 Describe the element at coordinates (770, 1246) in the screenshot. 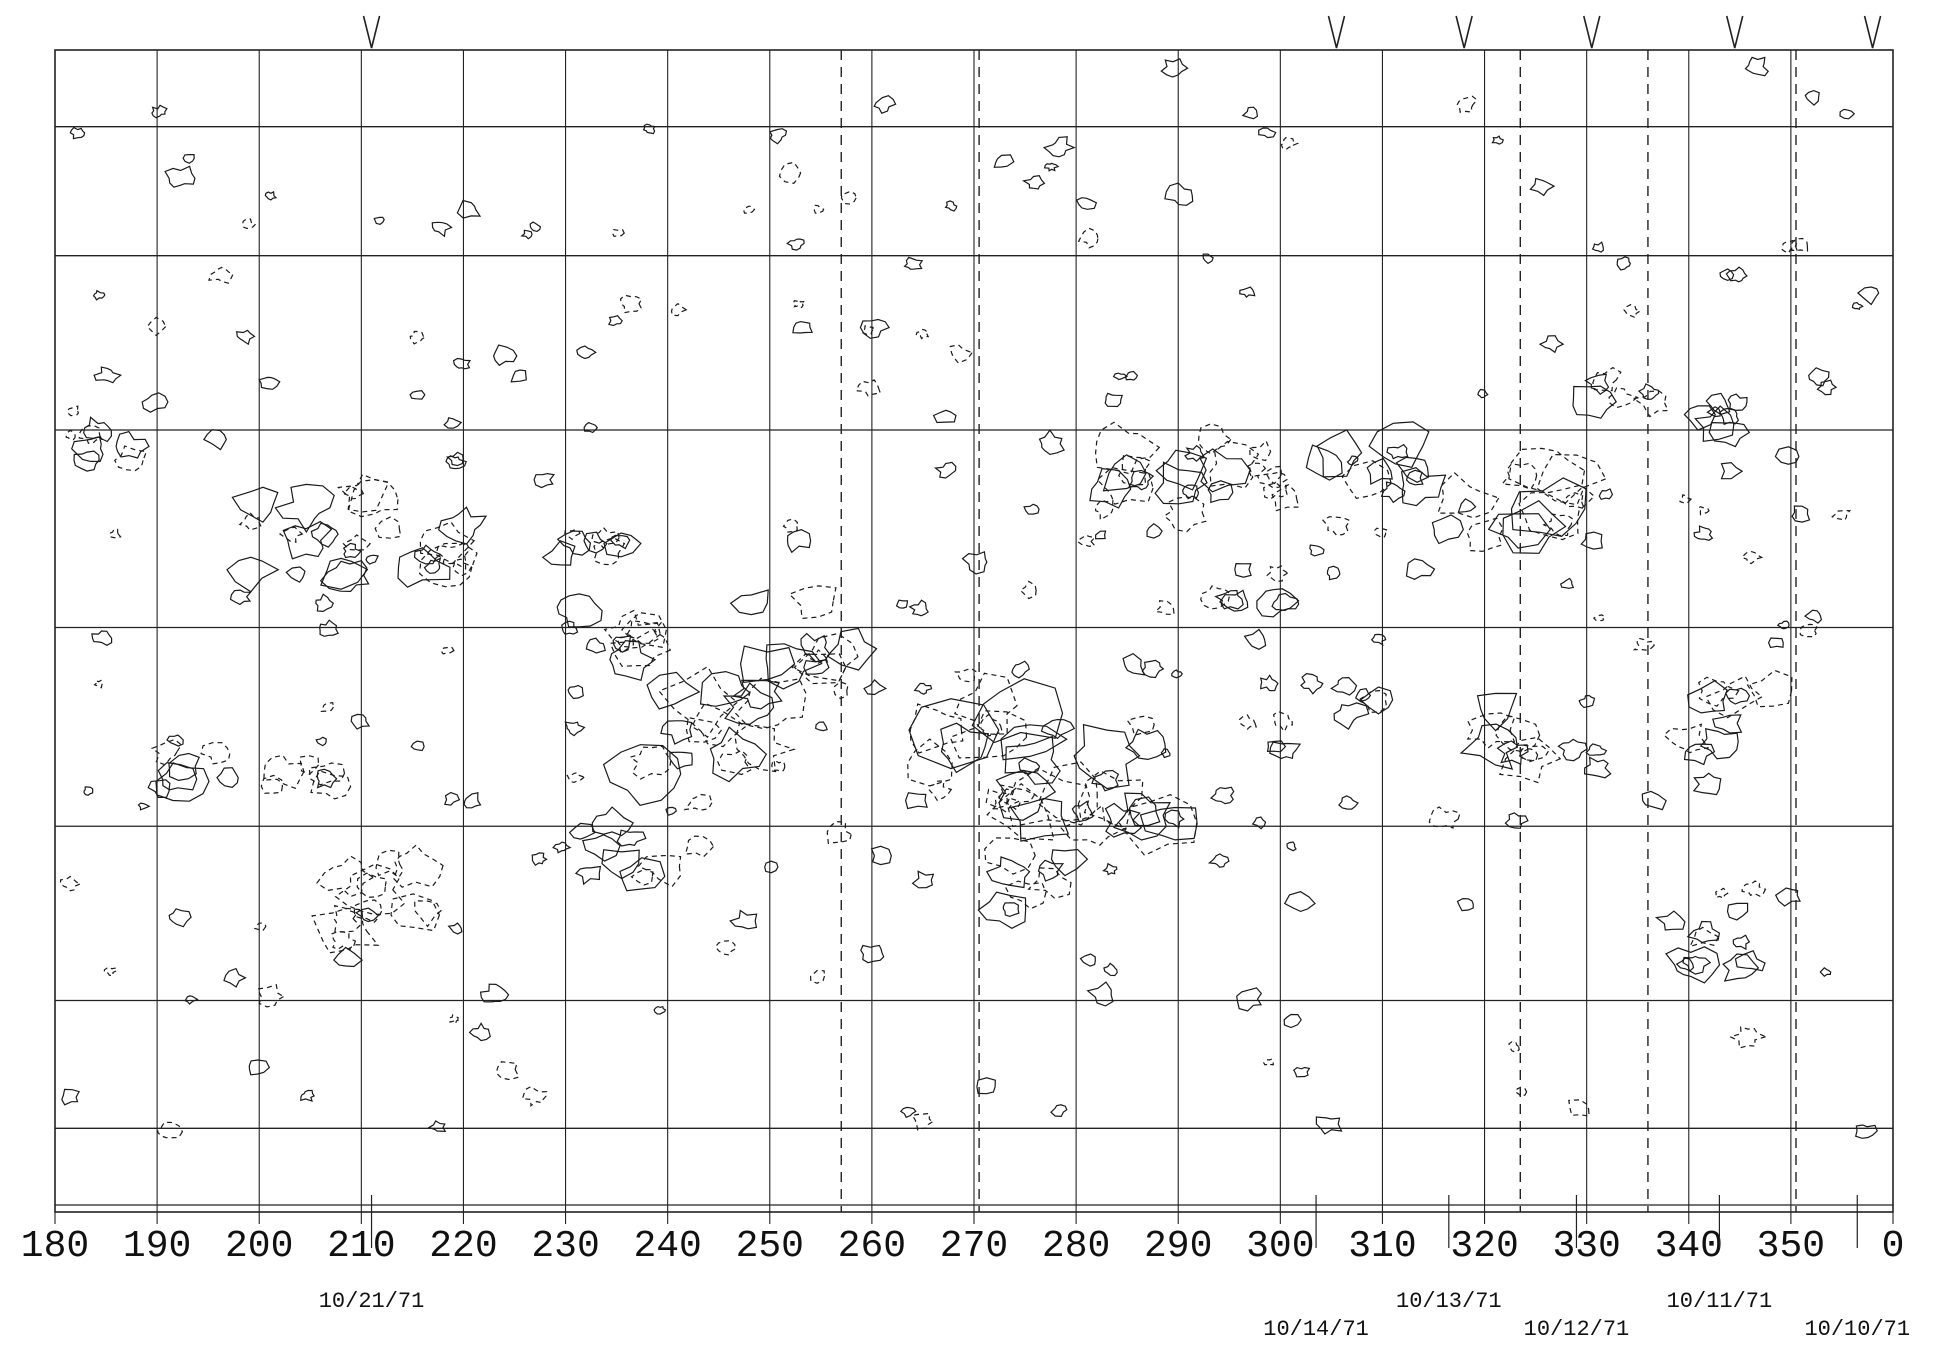

I see `x-tick-label: 250` at that location.